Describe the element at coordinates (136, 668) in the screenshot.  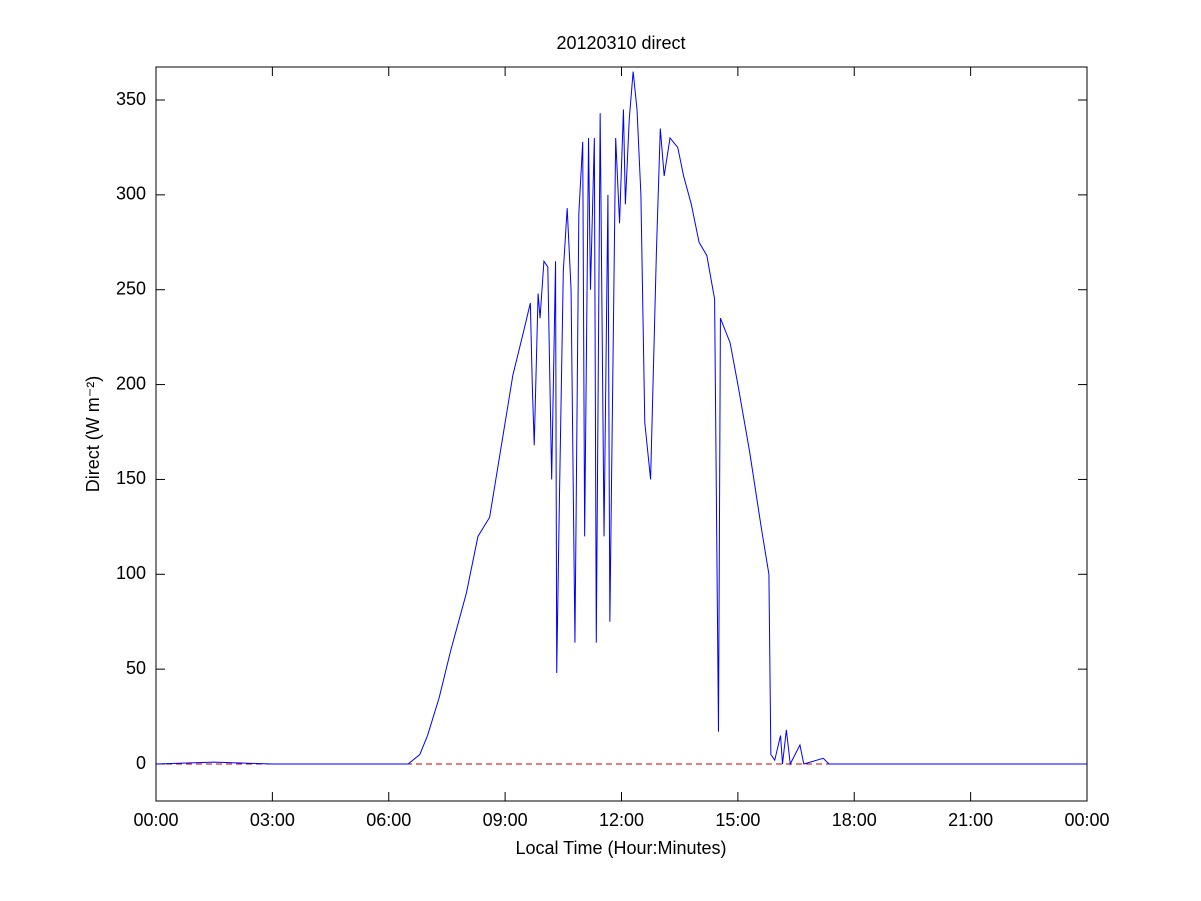
I see `y-tick-label: 50` at that location.